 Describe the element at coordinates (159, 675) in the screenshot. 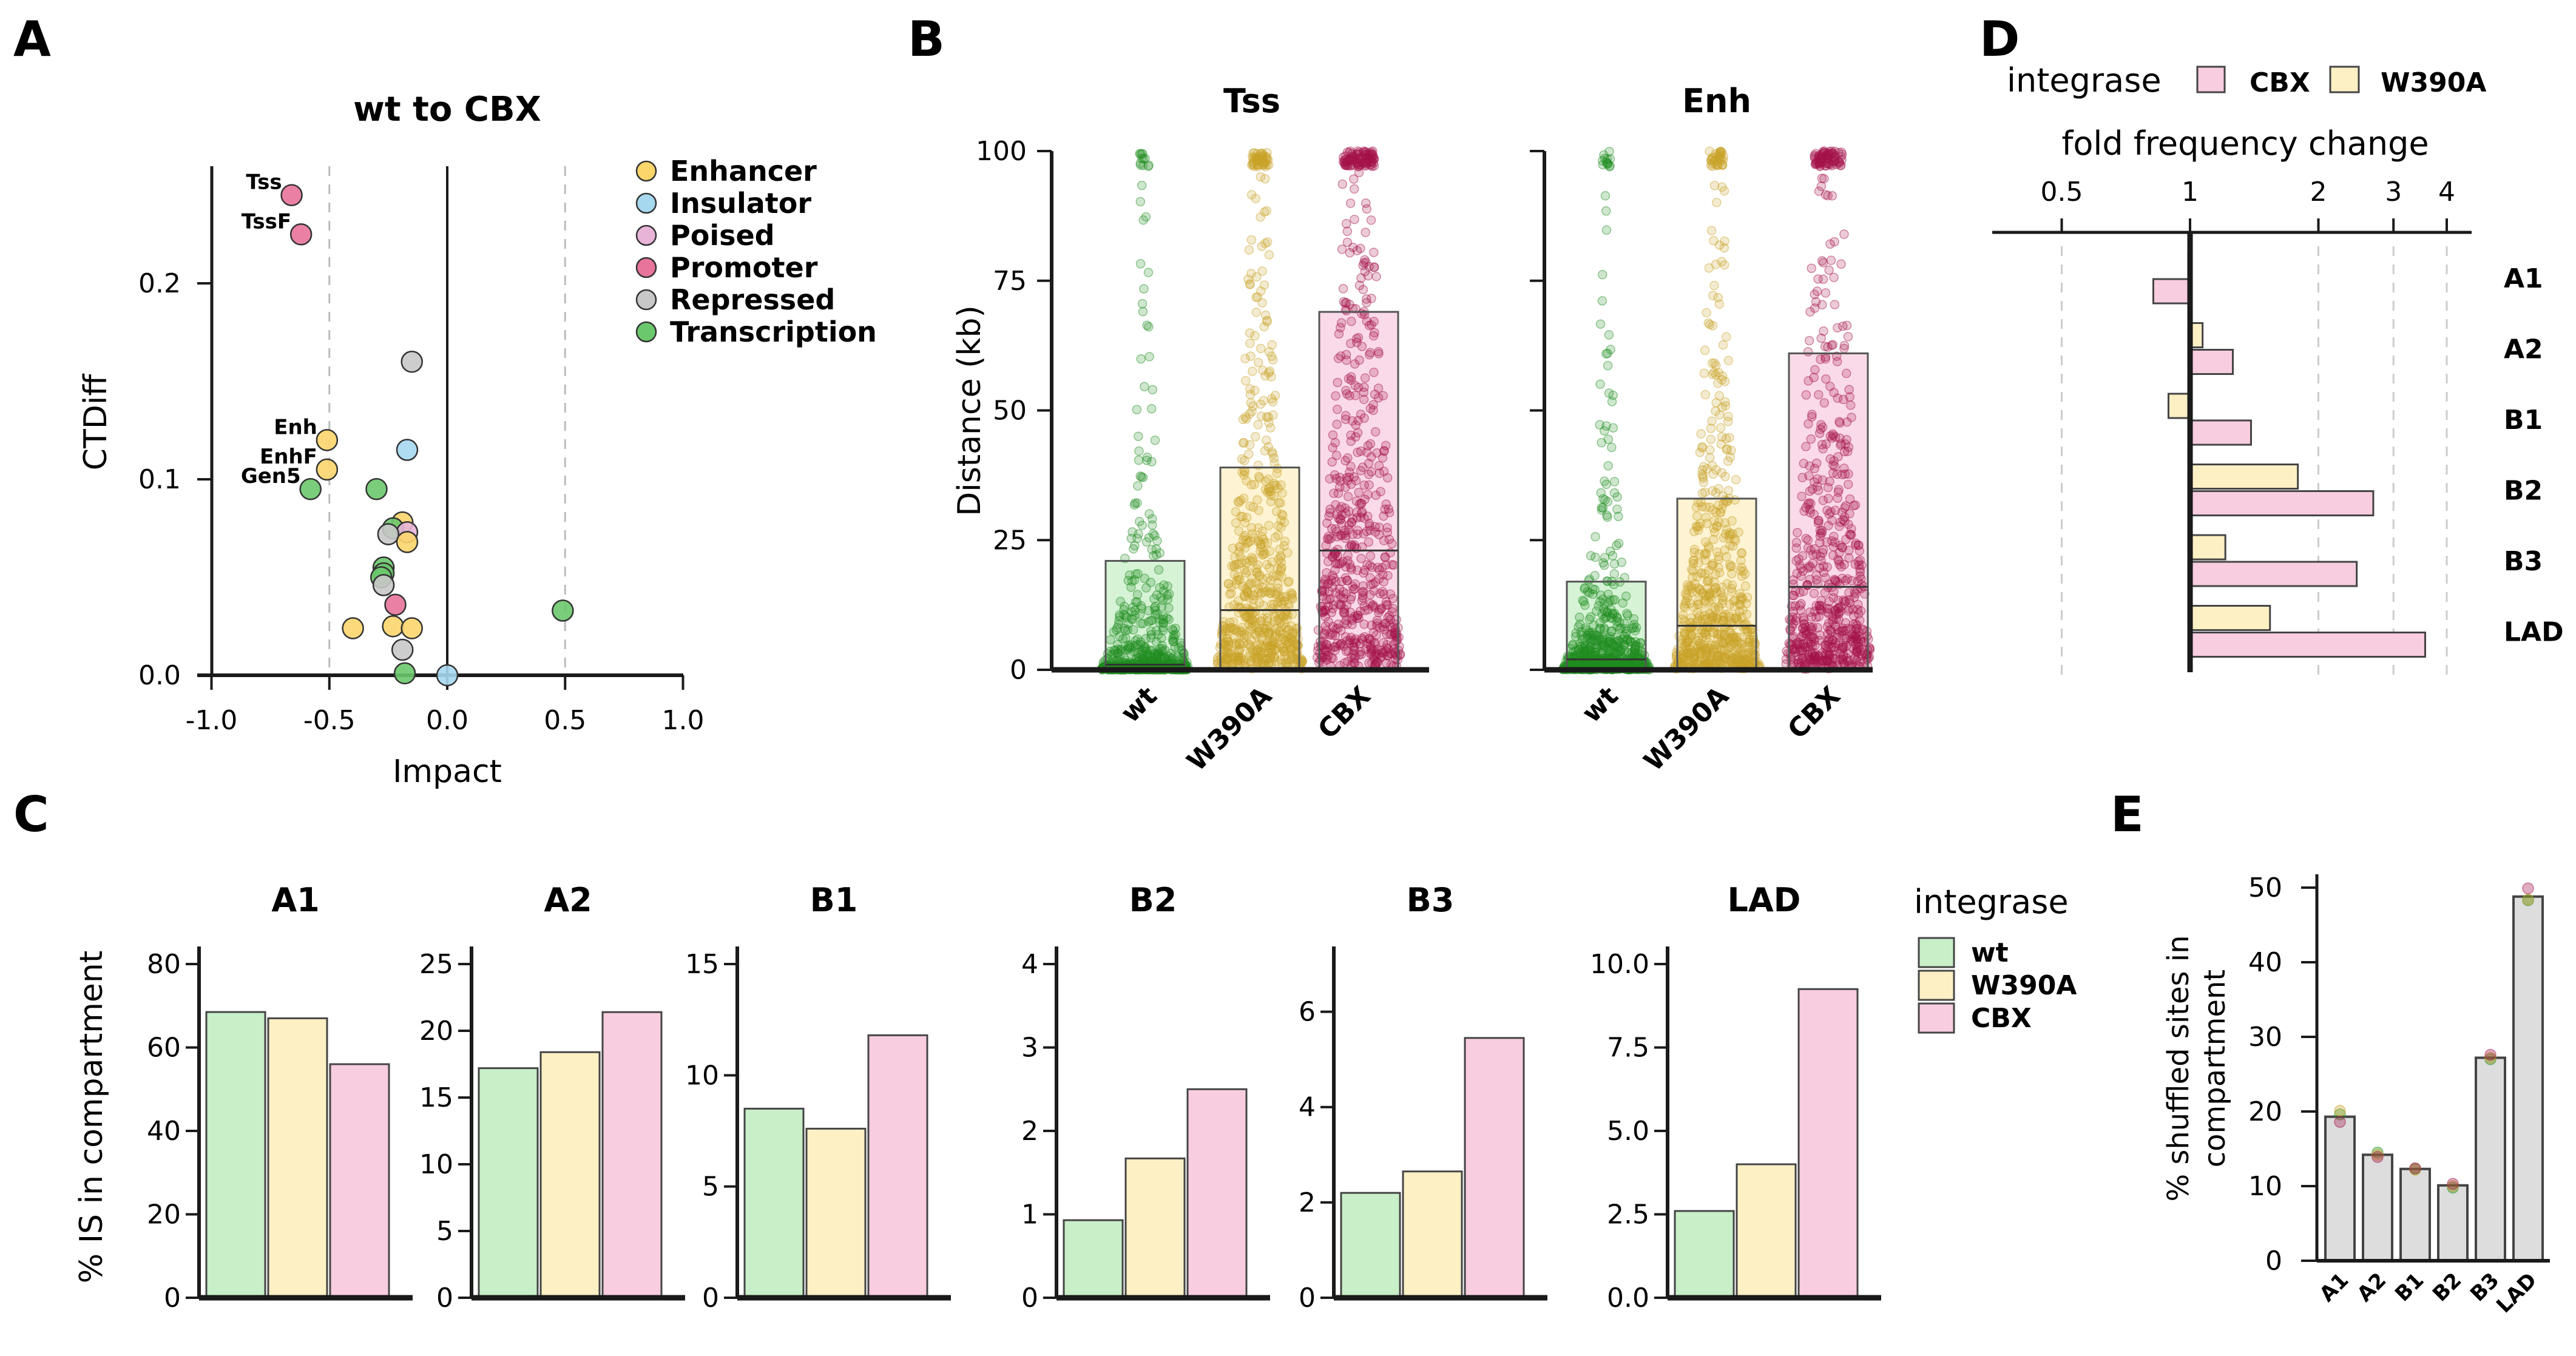

I see `y-tick-label: 0.0` at that location.